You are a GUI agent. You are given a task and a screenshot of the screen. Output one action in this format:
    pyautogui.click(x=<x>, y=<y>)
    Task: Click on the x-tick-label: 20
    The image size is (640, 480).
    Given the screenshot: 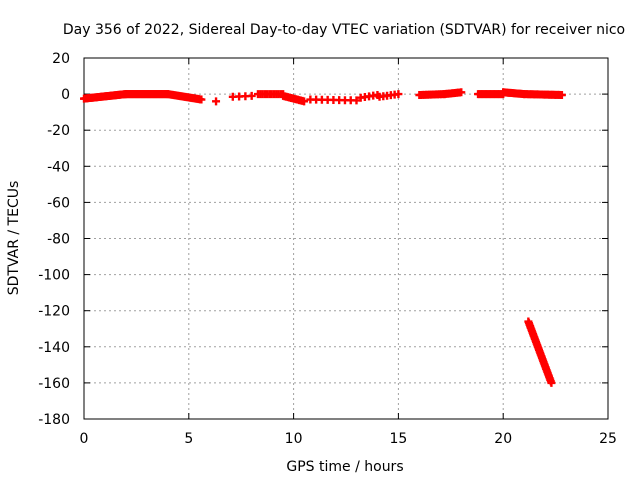 What is the action you would take?
    pyautogui.click(x=503, y=439)
    